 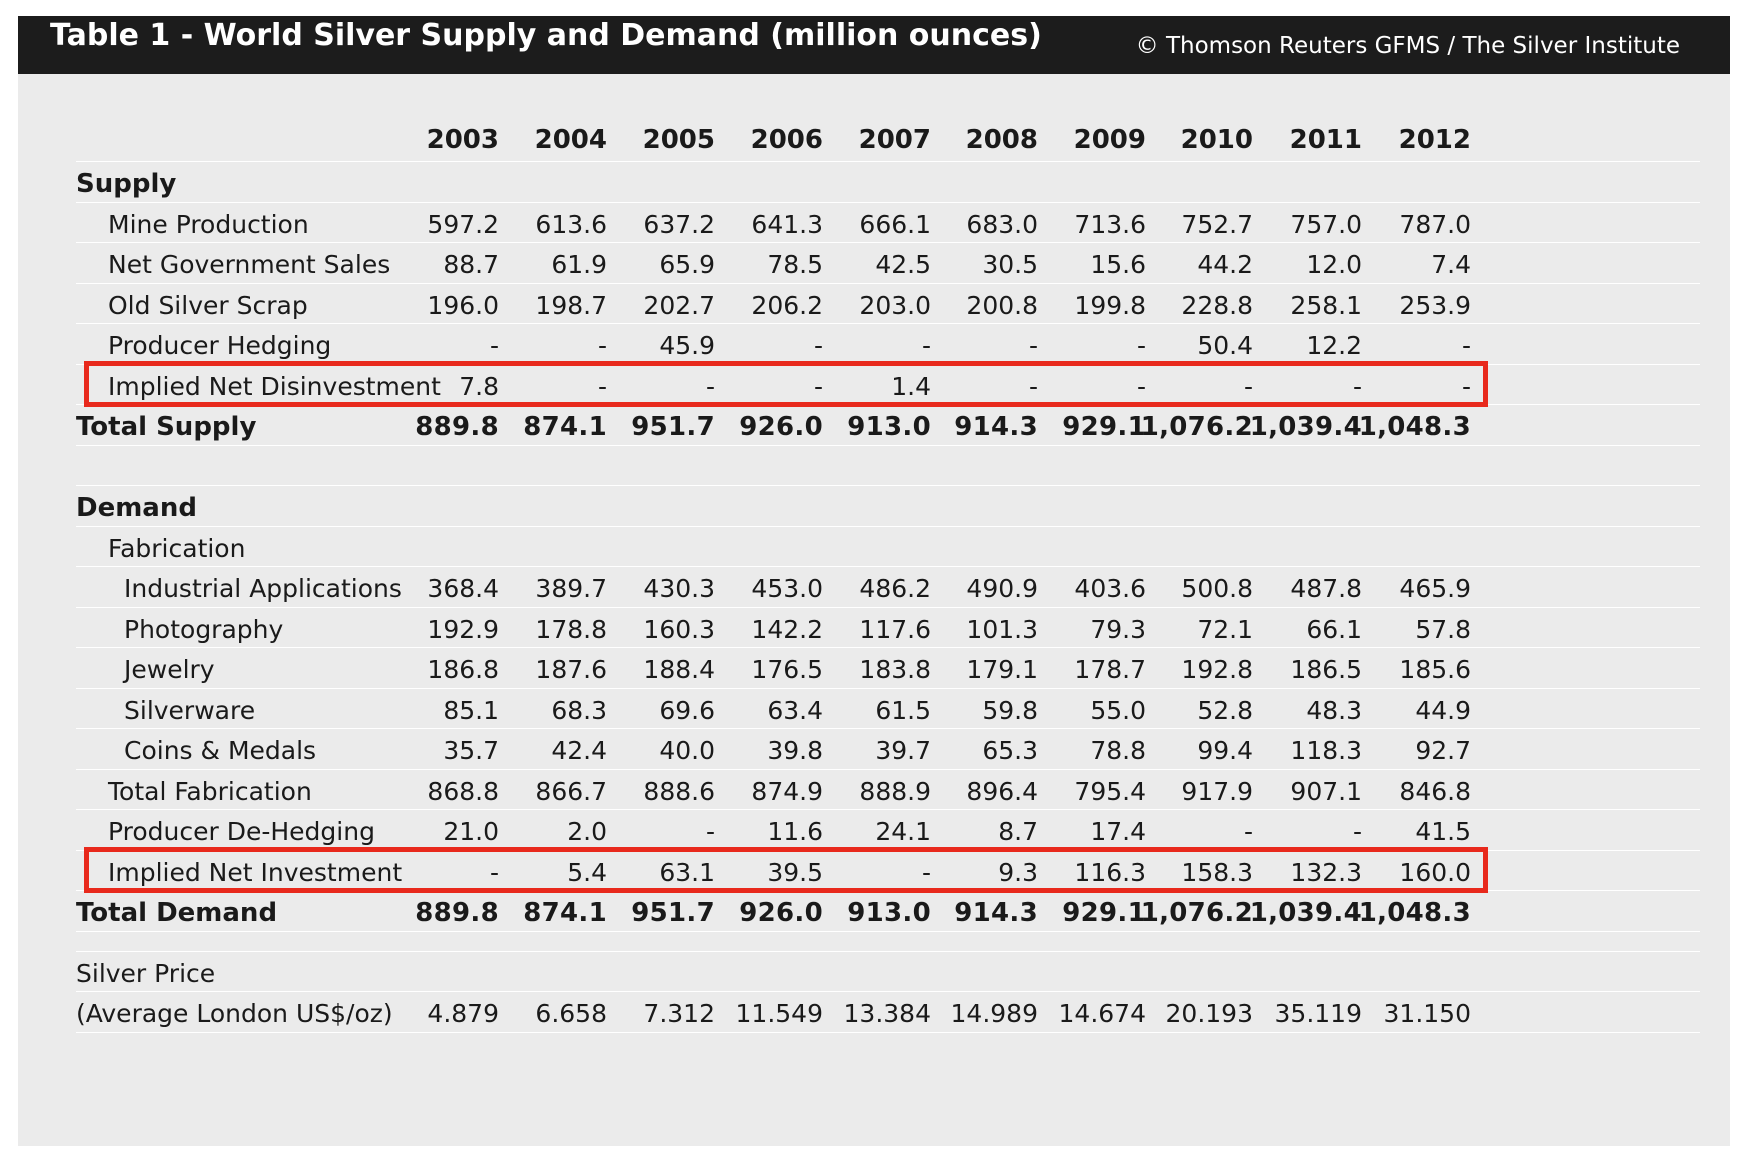 I want to click on table-cell: 196.0, so click(x=463, y=305).